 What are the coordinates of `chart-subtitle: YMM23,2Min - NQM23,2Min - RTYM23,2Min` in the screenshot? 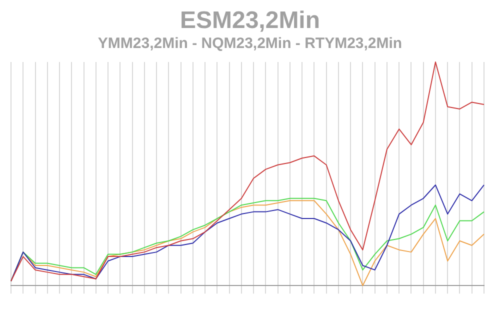 It's located at (250, 44).